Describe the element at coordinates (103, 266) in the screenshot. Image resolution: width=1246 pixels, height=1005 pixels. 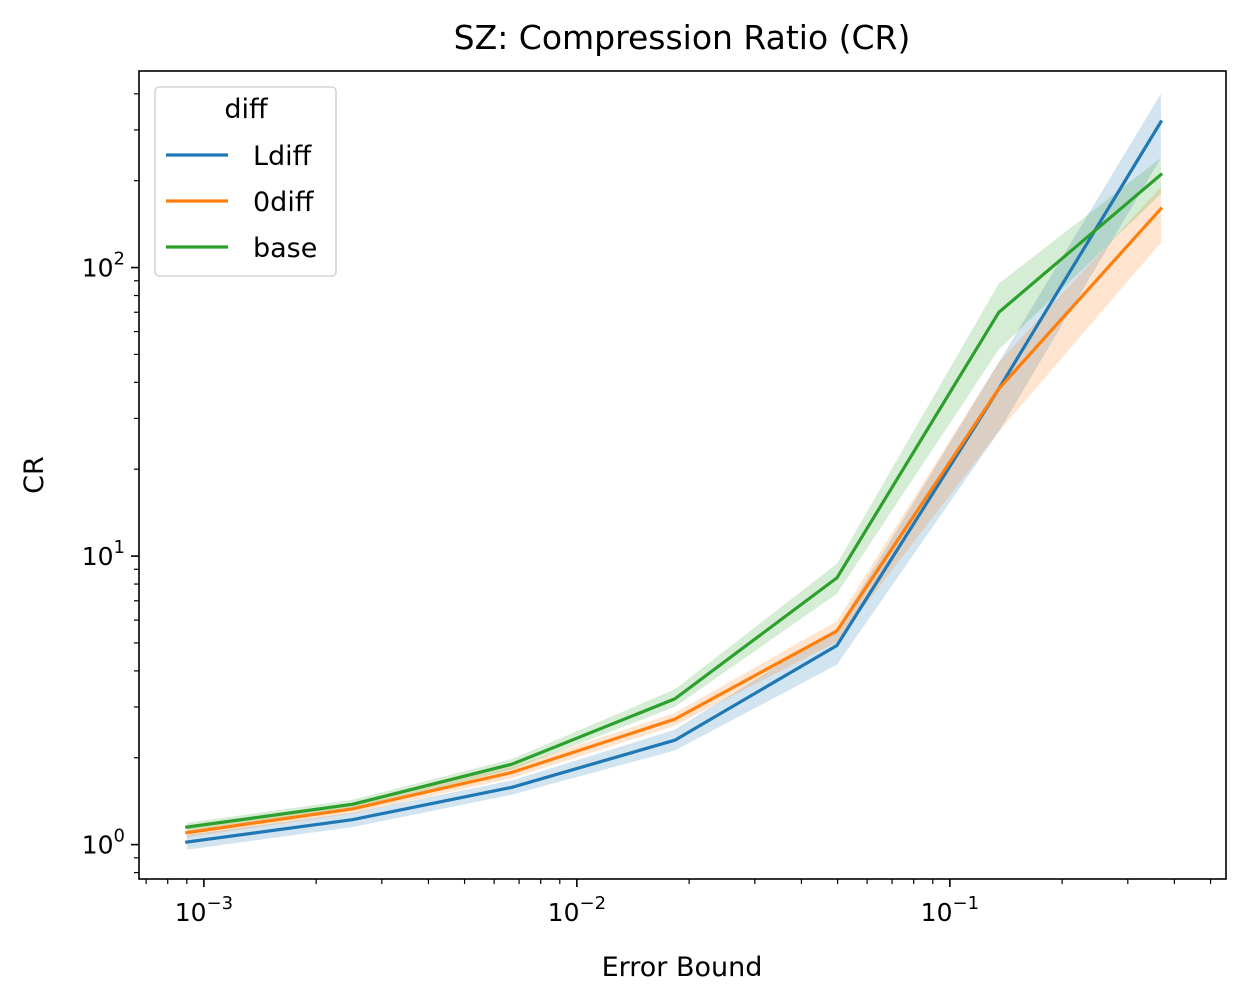
I see `y-tick-label: 10²` at that location.